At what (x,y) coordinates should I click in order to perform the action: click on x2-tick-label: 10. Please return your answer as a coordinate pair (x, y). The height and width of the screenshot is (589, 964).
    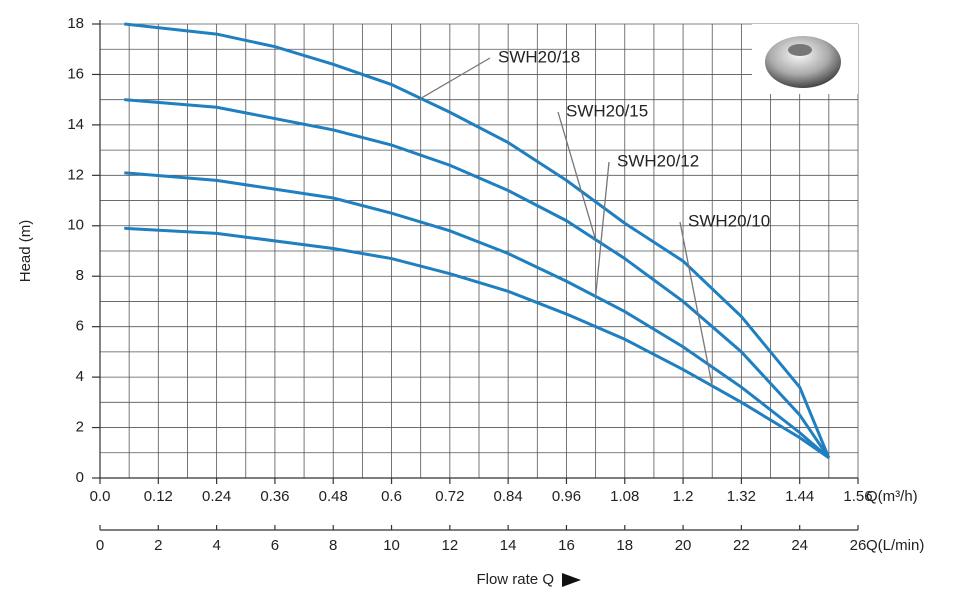
    Looking at the image, I should click on (391, 545).